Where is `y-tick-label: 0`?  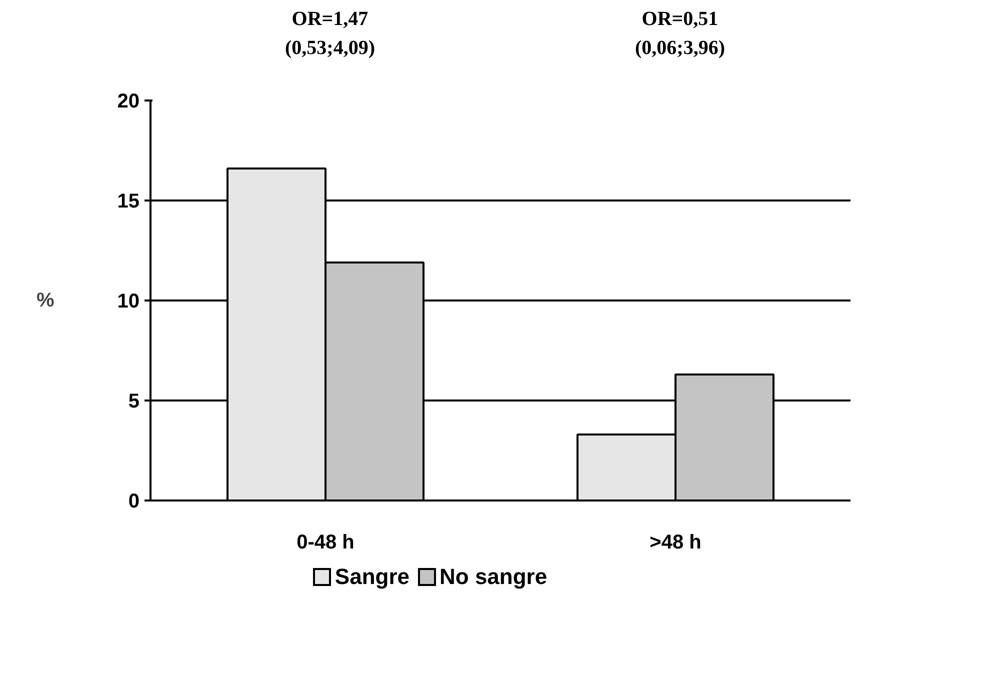
y-tick-label: 0 is located at coordinates (134, 501).